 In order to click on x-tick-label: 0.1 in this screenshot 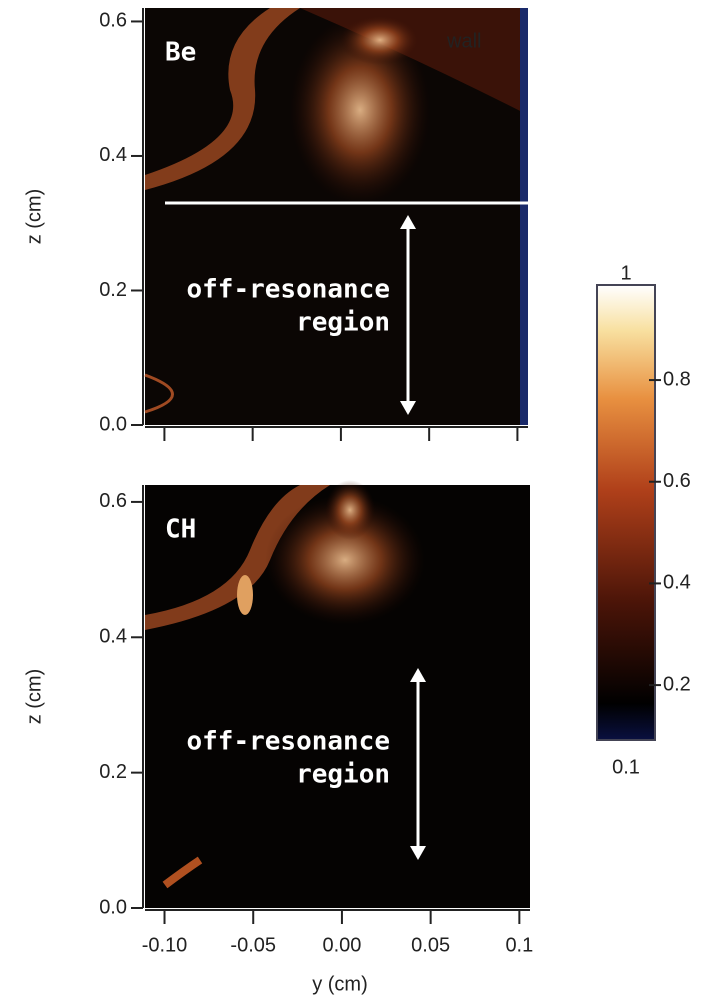, I will do `click(519, 945)`.